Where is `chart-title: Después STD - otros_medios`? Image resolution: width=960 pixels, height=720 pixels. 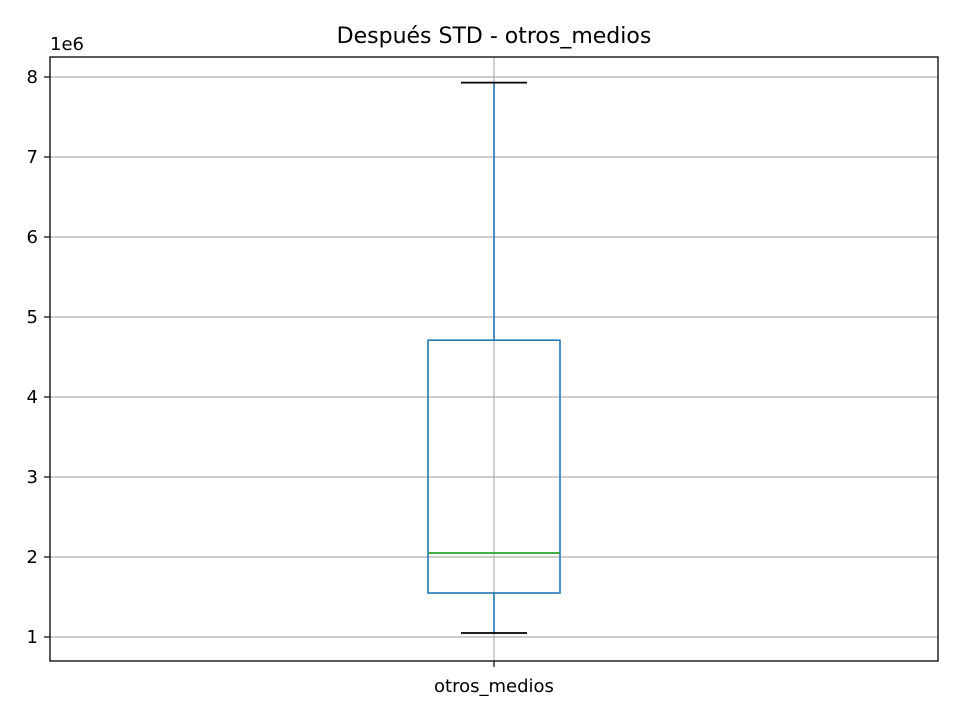
chart-title: Después STD - otros_medios is located at coordinates (494, 36).